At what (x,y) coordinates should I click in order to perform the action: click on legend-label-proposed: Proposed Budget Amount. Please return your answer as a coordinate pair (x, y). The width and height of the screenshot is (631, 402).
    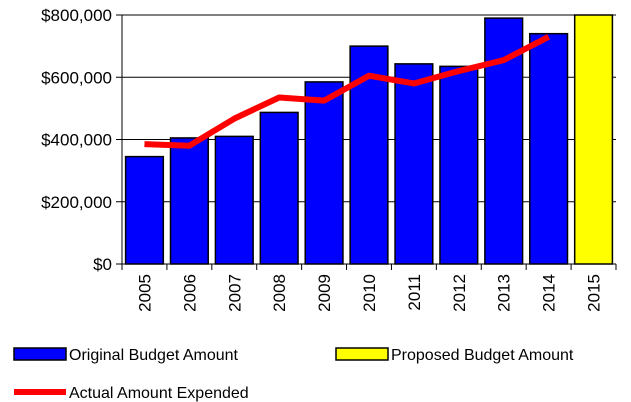
    Looking at the image, I should click on (482, 355).